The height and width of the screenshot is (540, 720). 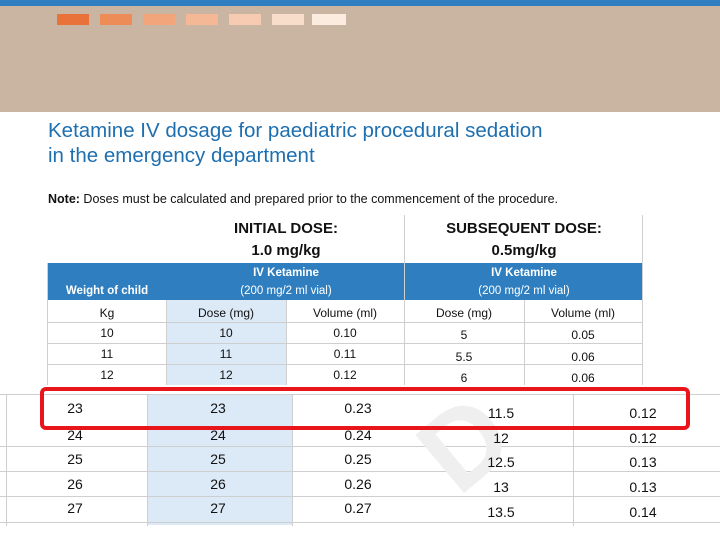 What do you see at coordinates (107, 354) in the screenshot?
I see `cell-kg: 11` at bounding box center [107, 354].